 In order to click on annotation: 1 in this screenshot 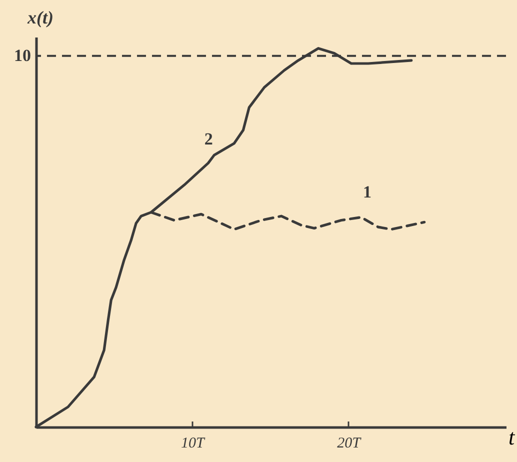, I will do `click(367, 192)`.